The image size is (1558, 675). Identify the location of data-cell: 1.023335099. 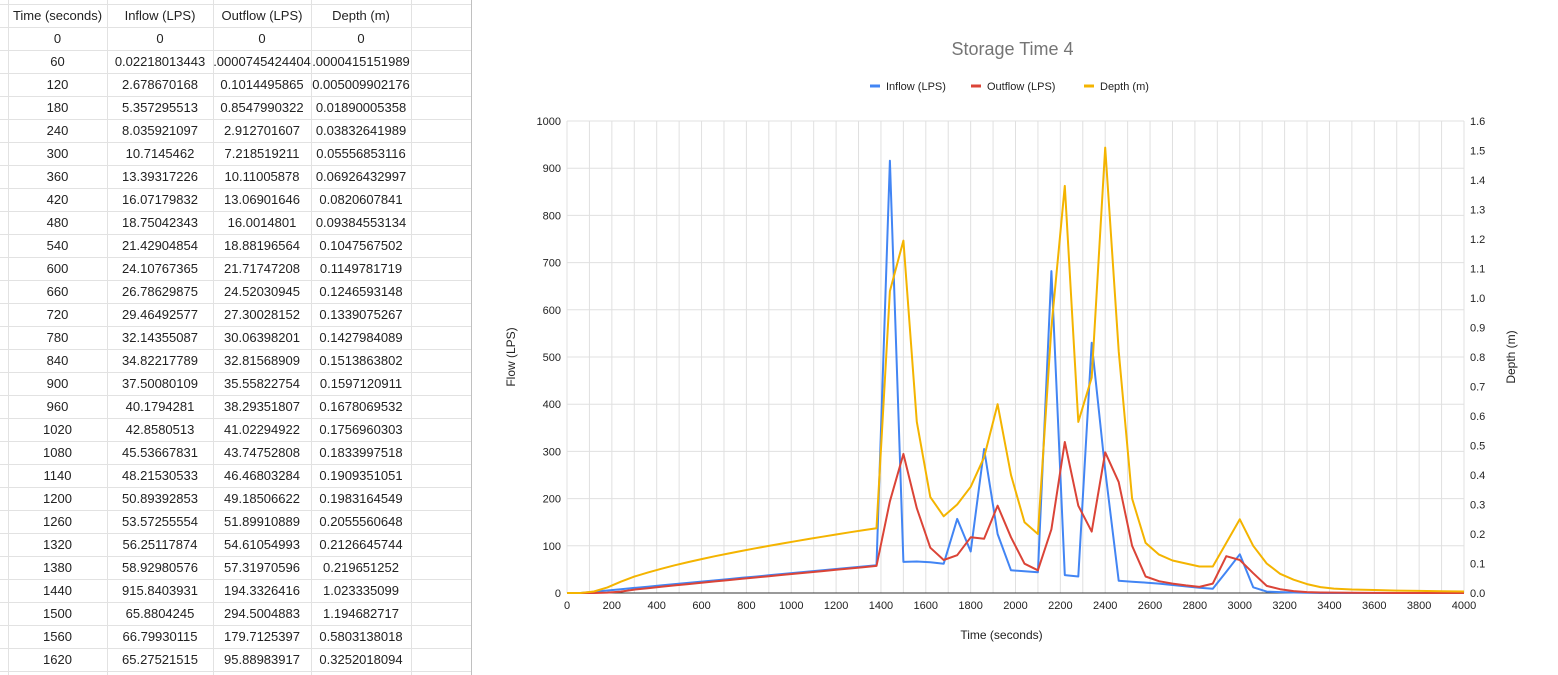
(361, 590).